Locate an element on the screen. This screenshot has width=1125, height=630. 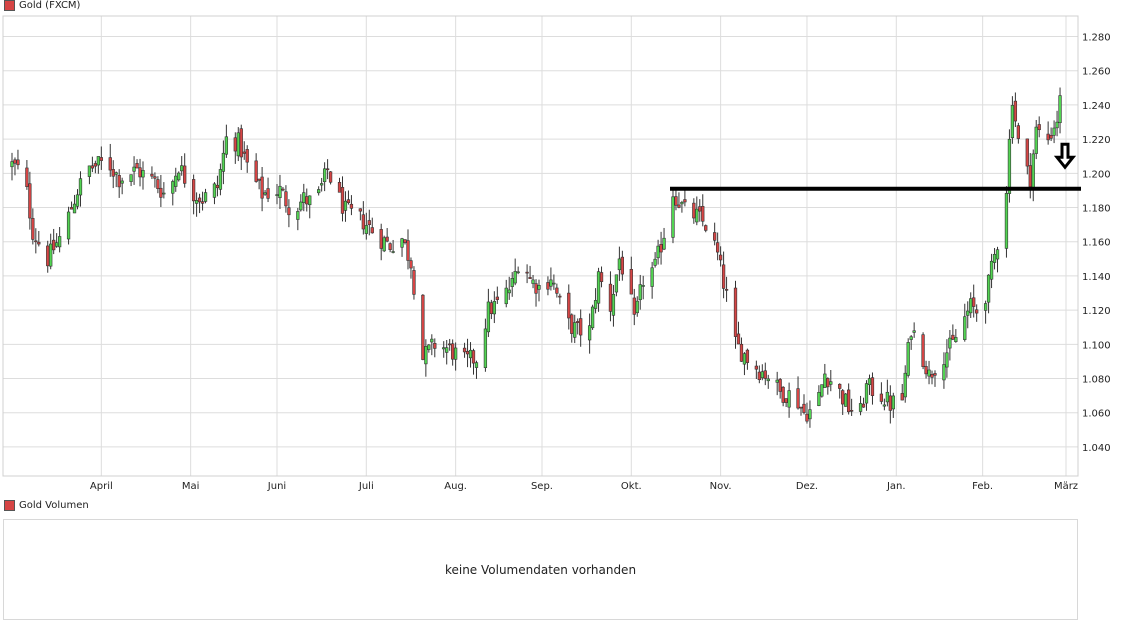
x-tick-label: Feb. is located at coordinates (982, 486).